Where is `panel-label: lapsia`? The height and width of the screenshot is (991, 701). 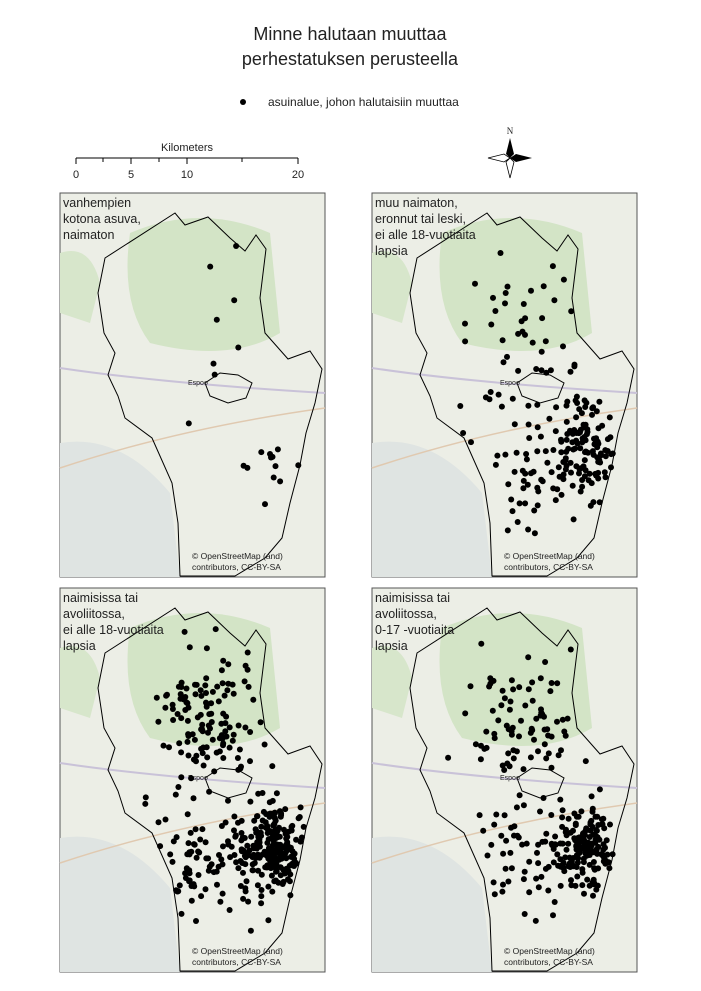
panel-label: lapsia is located at coordinates (391, 646).